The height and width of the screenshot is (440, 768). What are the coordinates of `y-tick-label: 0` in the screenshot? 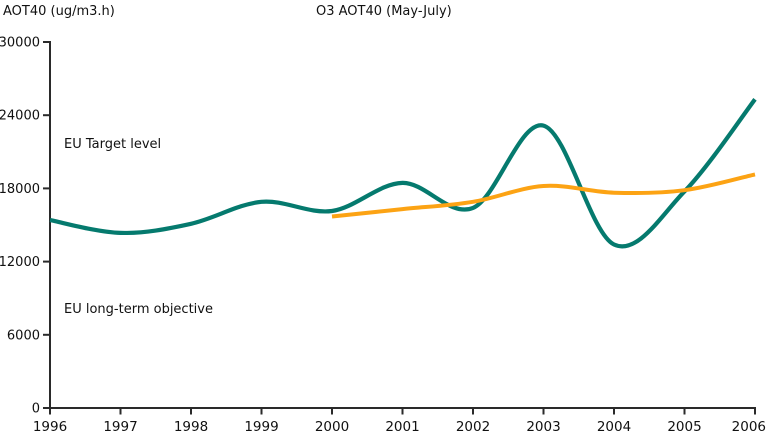 It's located at (36, 409).